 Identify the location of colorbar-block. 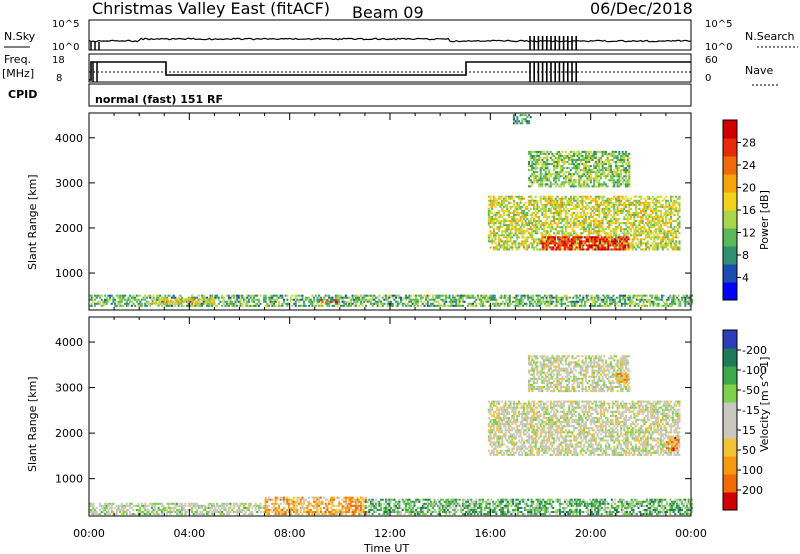
(730, 255).